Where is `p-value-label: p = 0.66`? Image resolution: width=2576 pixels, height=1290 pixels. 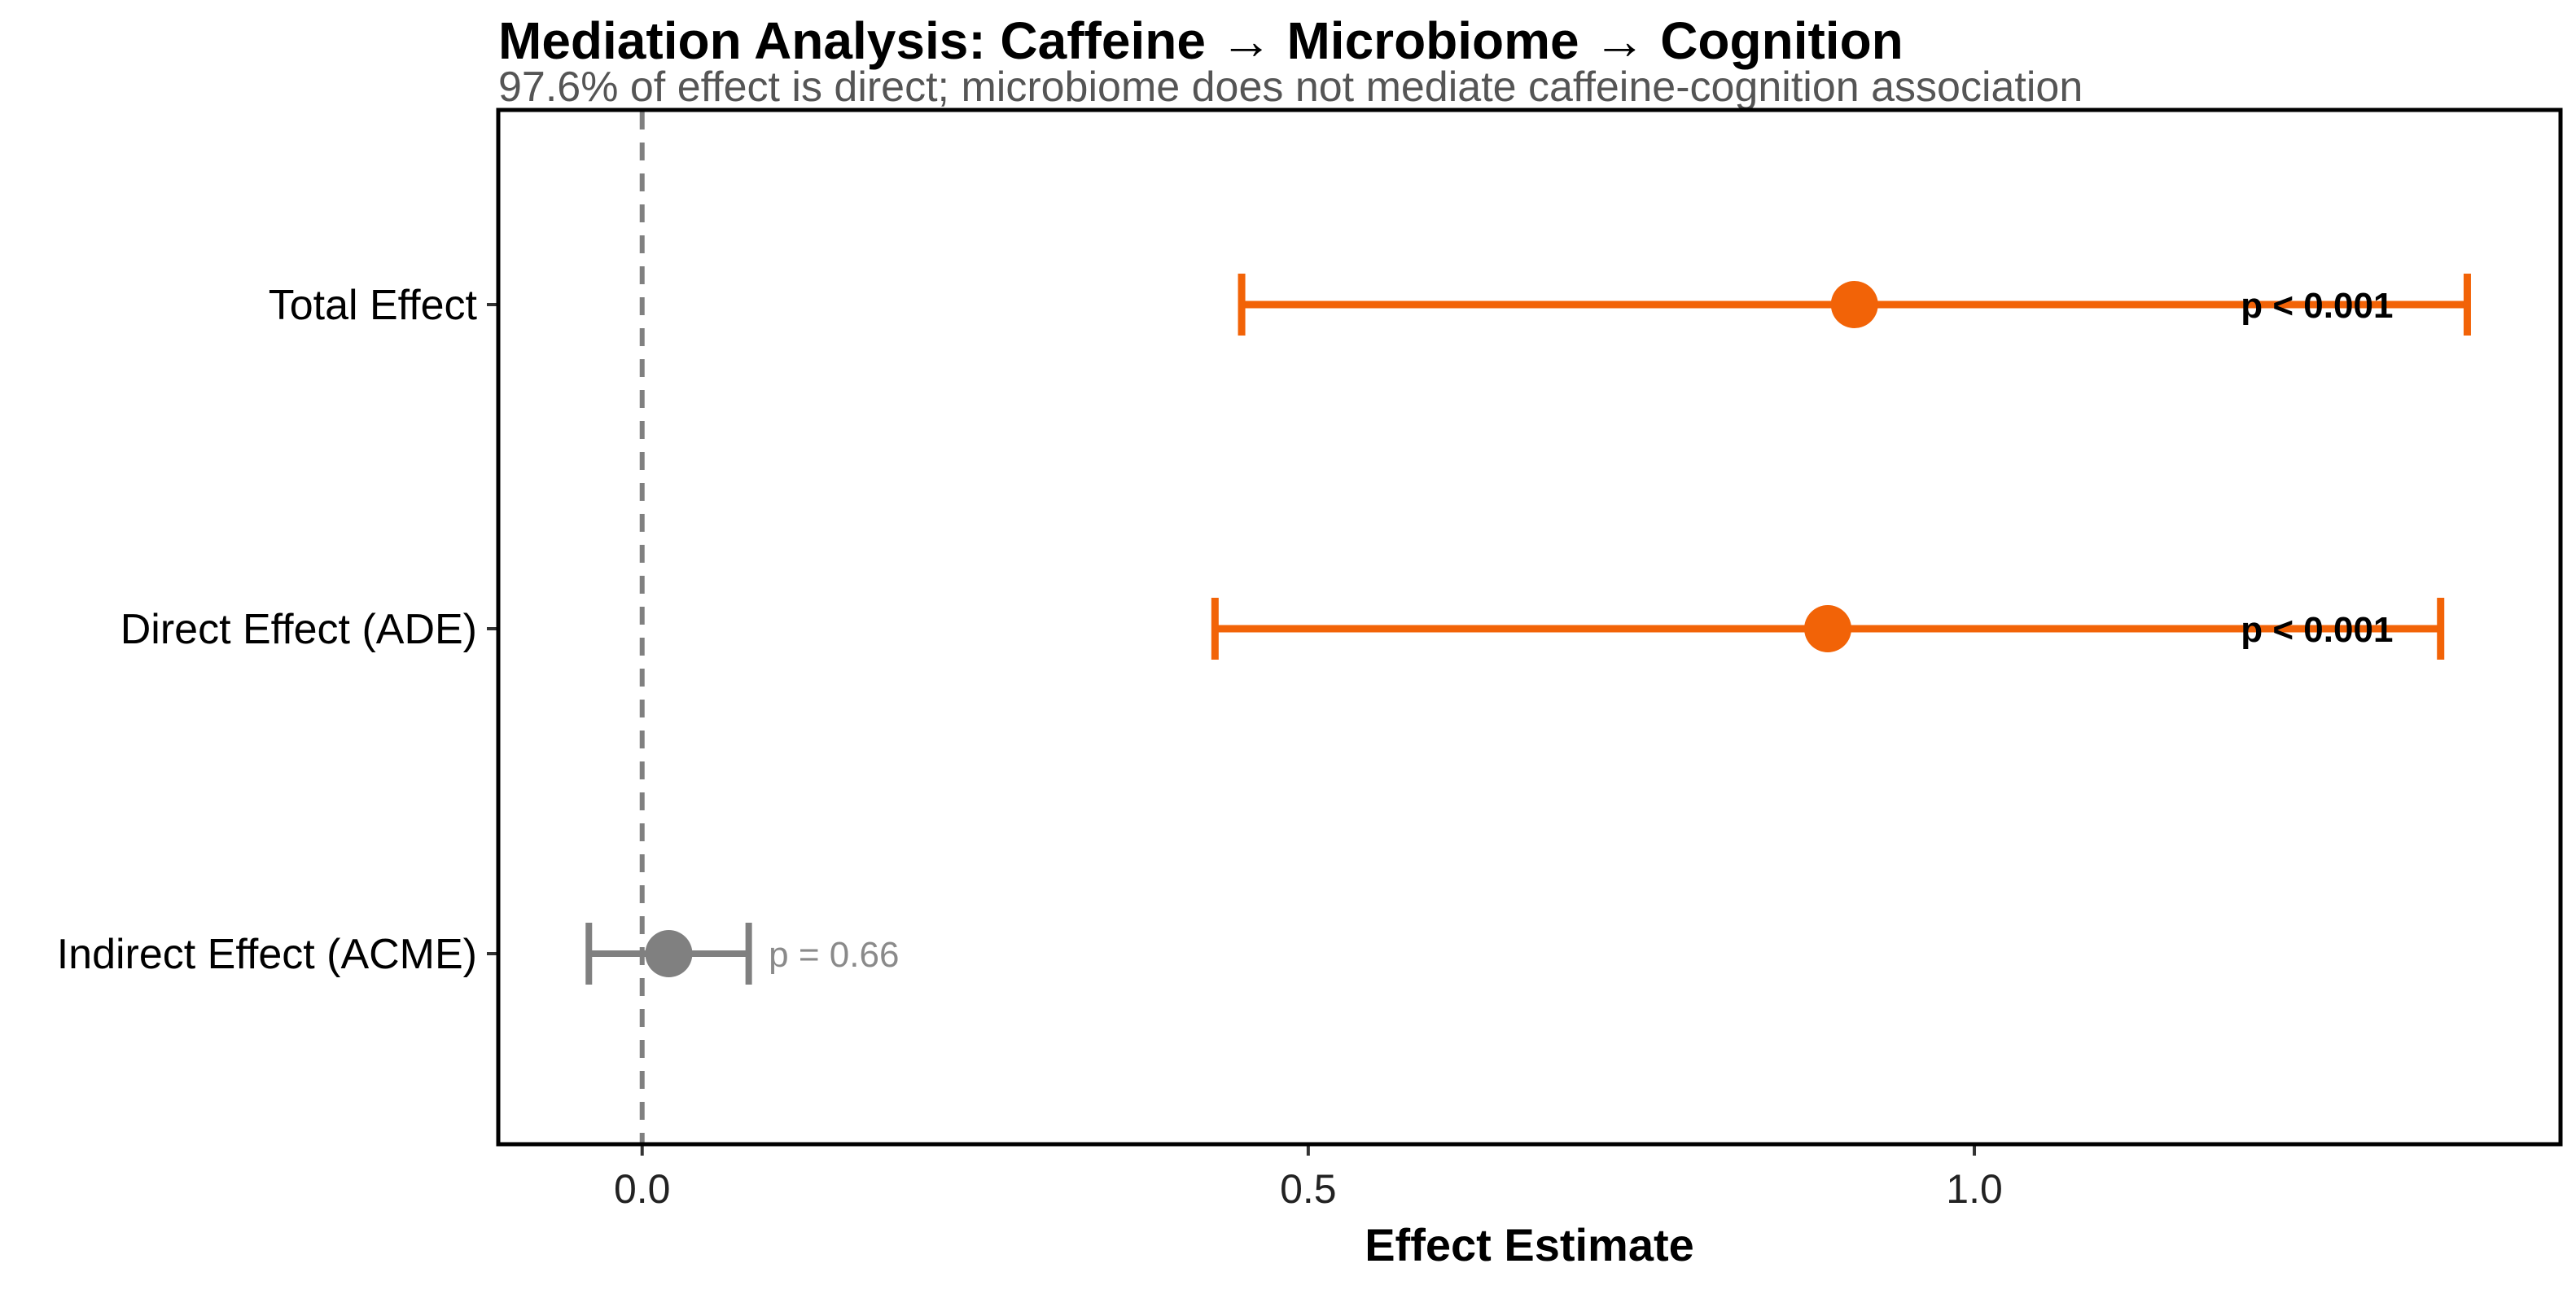 p-value-label: p = 0.66 is located at coordinates (834, 955).